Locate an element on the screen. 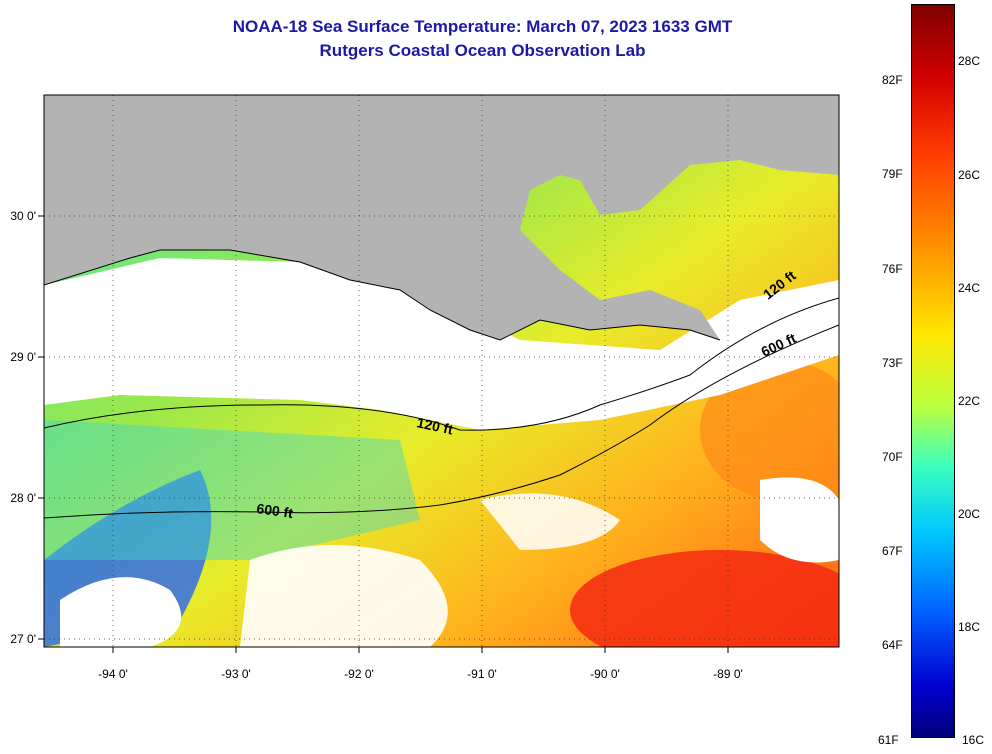  coastline is located at coordinates (382, 295).